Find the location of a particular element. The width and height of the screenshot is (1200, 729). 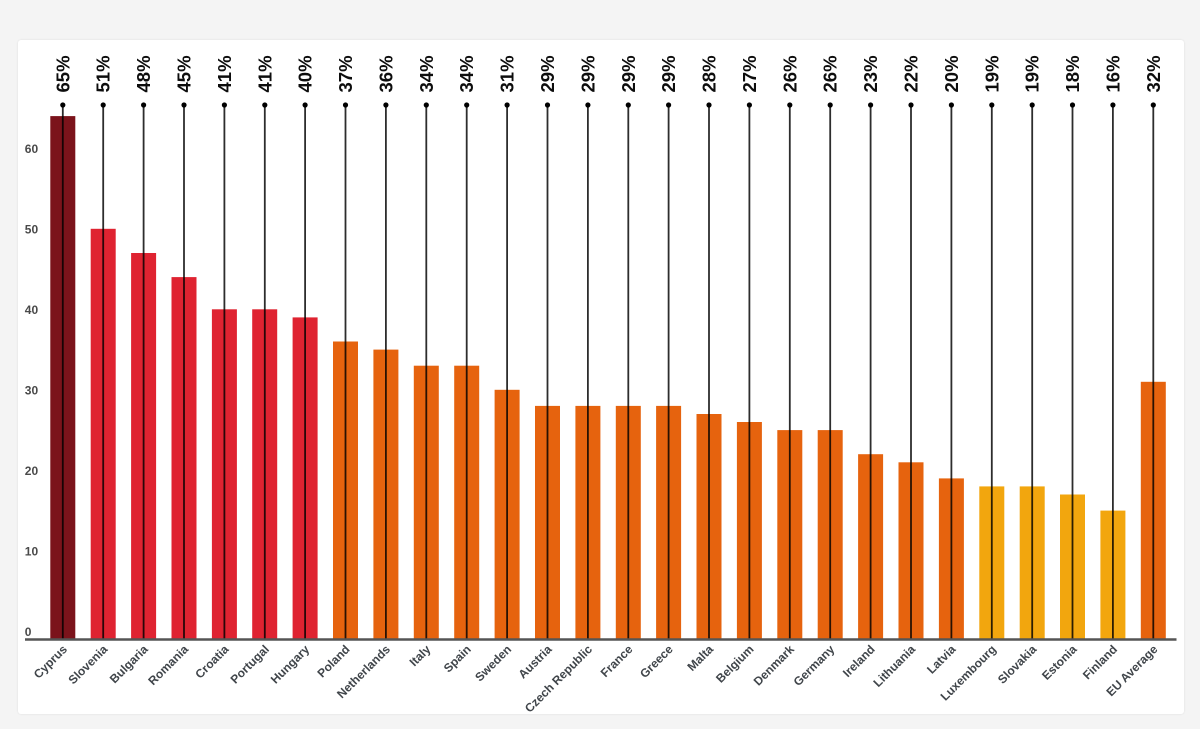

svg-text: Italy is located at coordinates (420, 655).